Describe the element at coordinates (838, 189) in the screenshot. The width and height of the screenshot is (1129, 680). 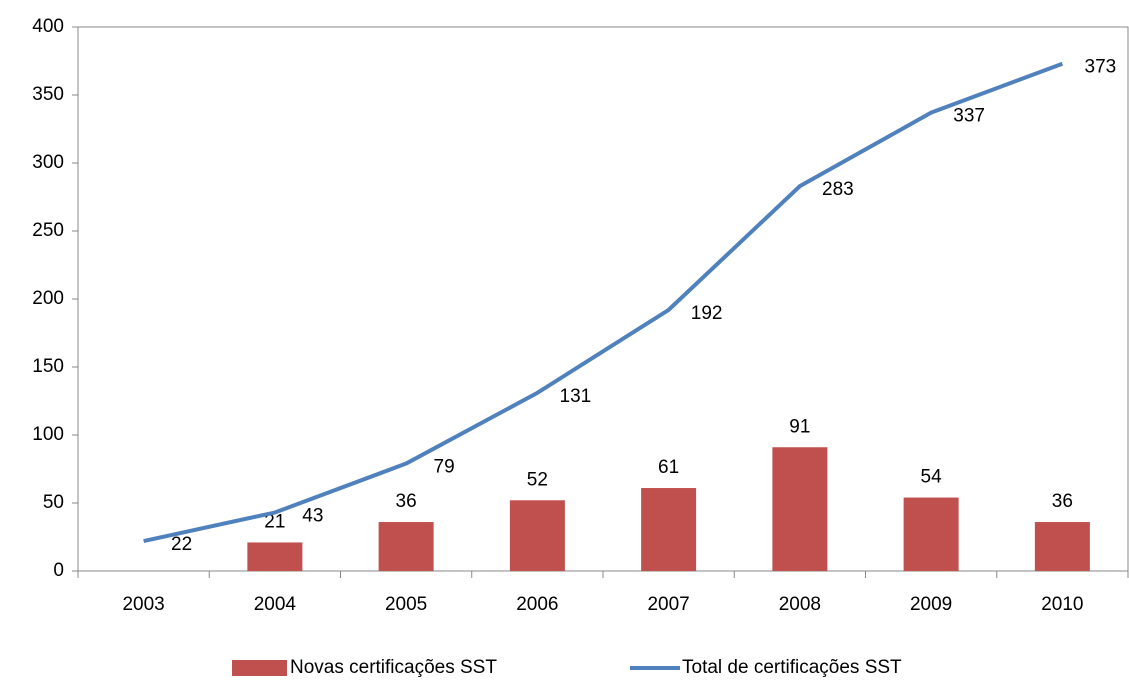
I see `data-label: 283` at that location.